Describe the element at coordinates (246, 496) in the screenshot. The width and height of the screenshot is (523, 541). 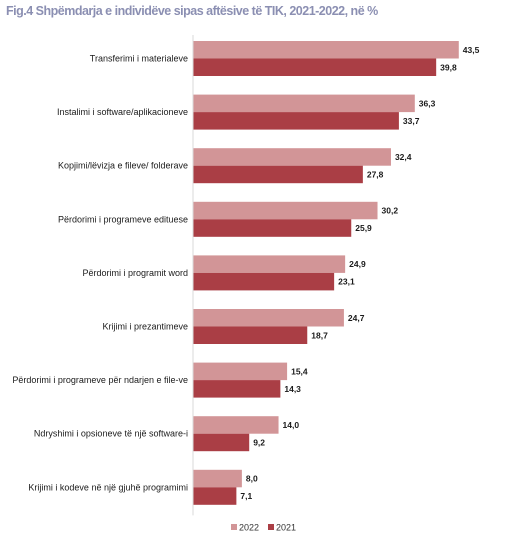
I see `value-label: 7,1` at that location.